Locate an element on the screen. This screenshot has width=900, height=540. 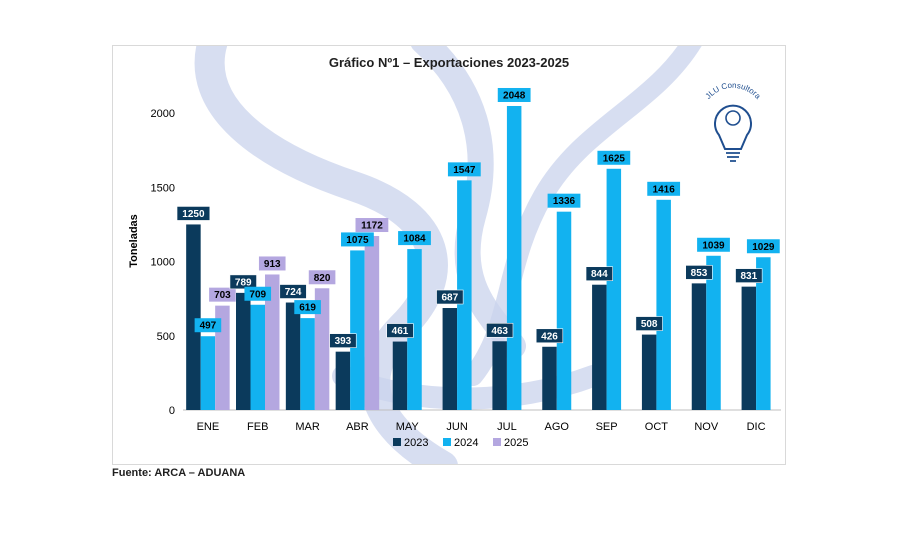
x-tick-label: ENE is located at coordinates (208, 427).